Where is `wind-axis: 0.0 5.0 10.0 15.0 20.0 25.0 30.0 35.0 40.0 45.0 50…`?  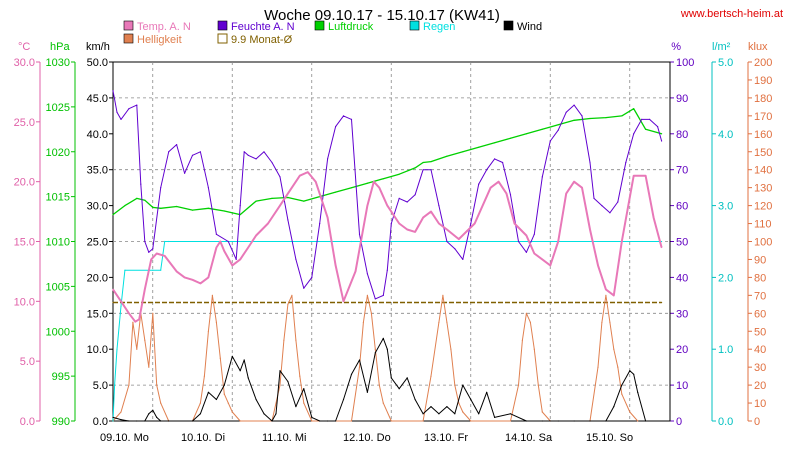
wind-axis: 0.0 5.0 10.0 15.0 20.0 25.0 30.0 35.0 40.0 45.0 50… is located at coordinates (100, 242).